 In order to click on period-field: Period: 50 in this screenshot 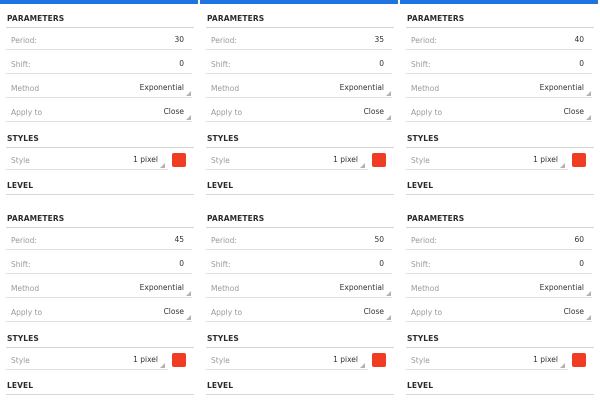, I will do `click(299, 241)`.